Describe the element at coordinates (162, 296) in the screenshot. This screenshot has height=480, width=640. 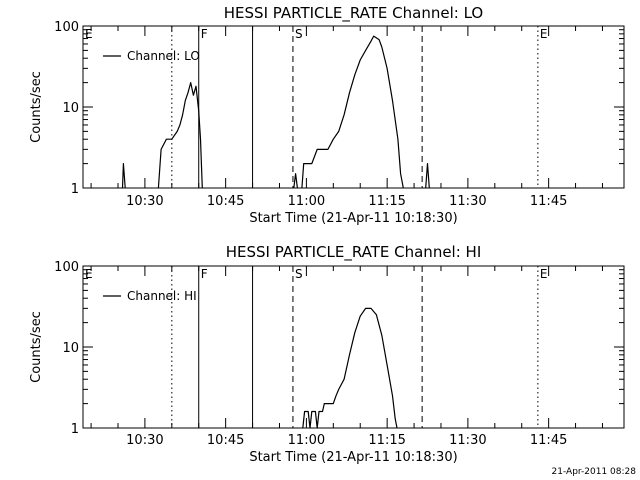
I see `legend-label: Channel: HI` at that location.